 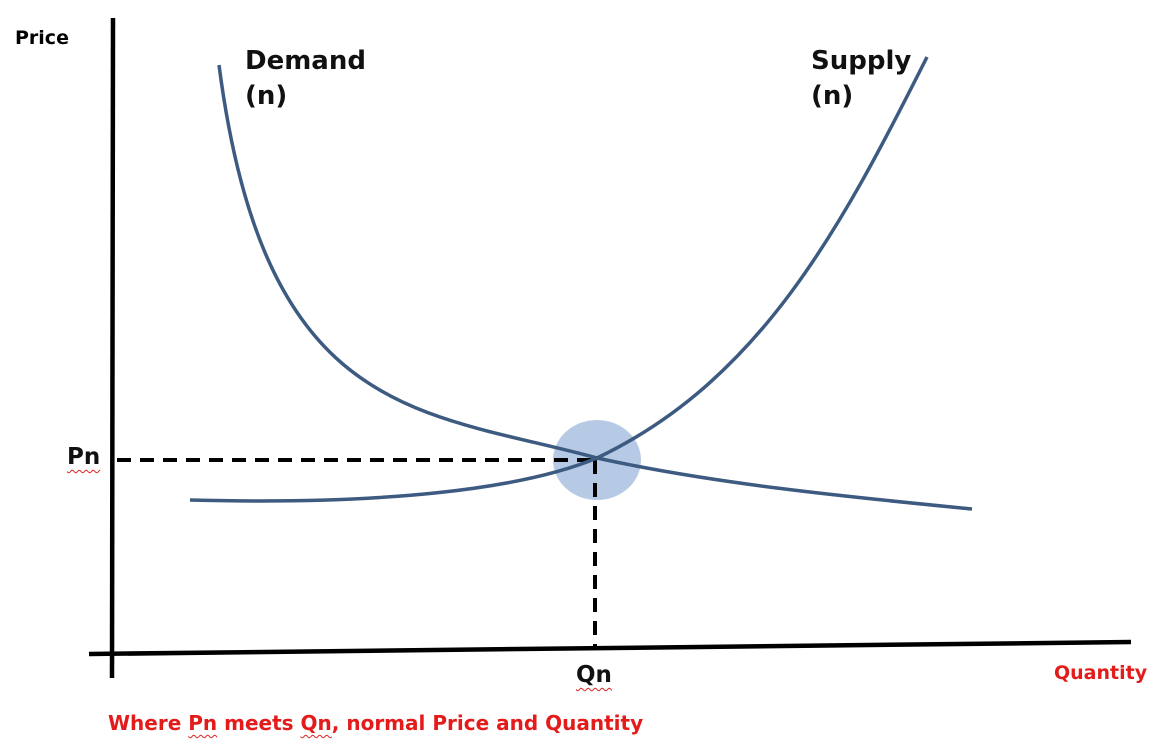 What do you see at coordinates (832, 96) in the screenshot?
I see `supply-label-line2: (n)` at bounding box center [832, 96].